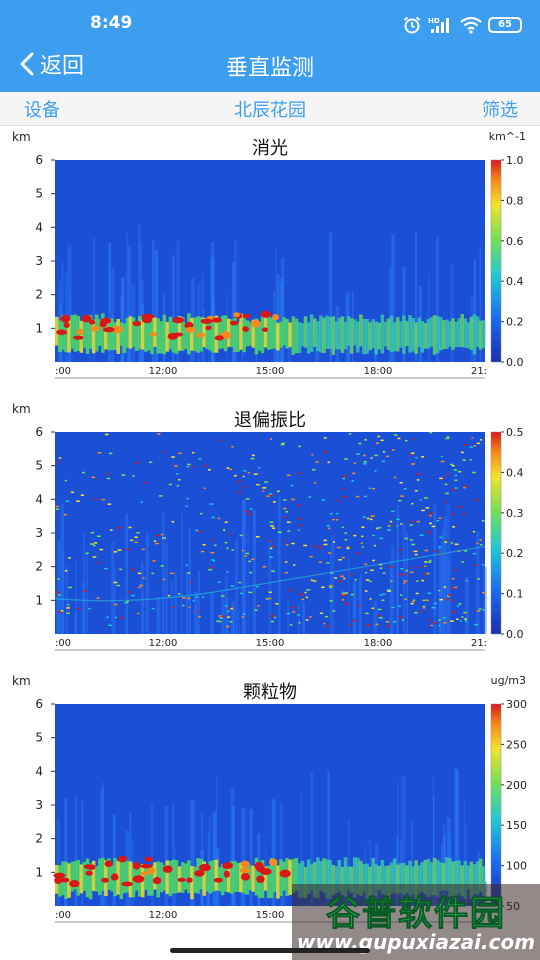  Describe the element at coordinates (515, 241) in the screenshot. I see `colorbar-tick-label: 0.6` at that location.